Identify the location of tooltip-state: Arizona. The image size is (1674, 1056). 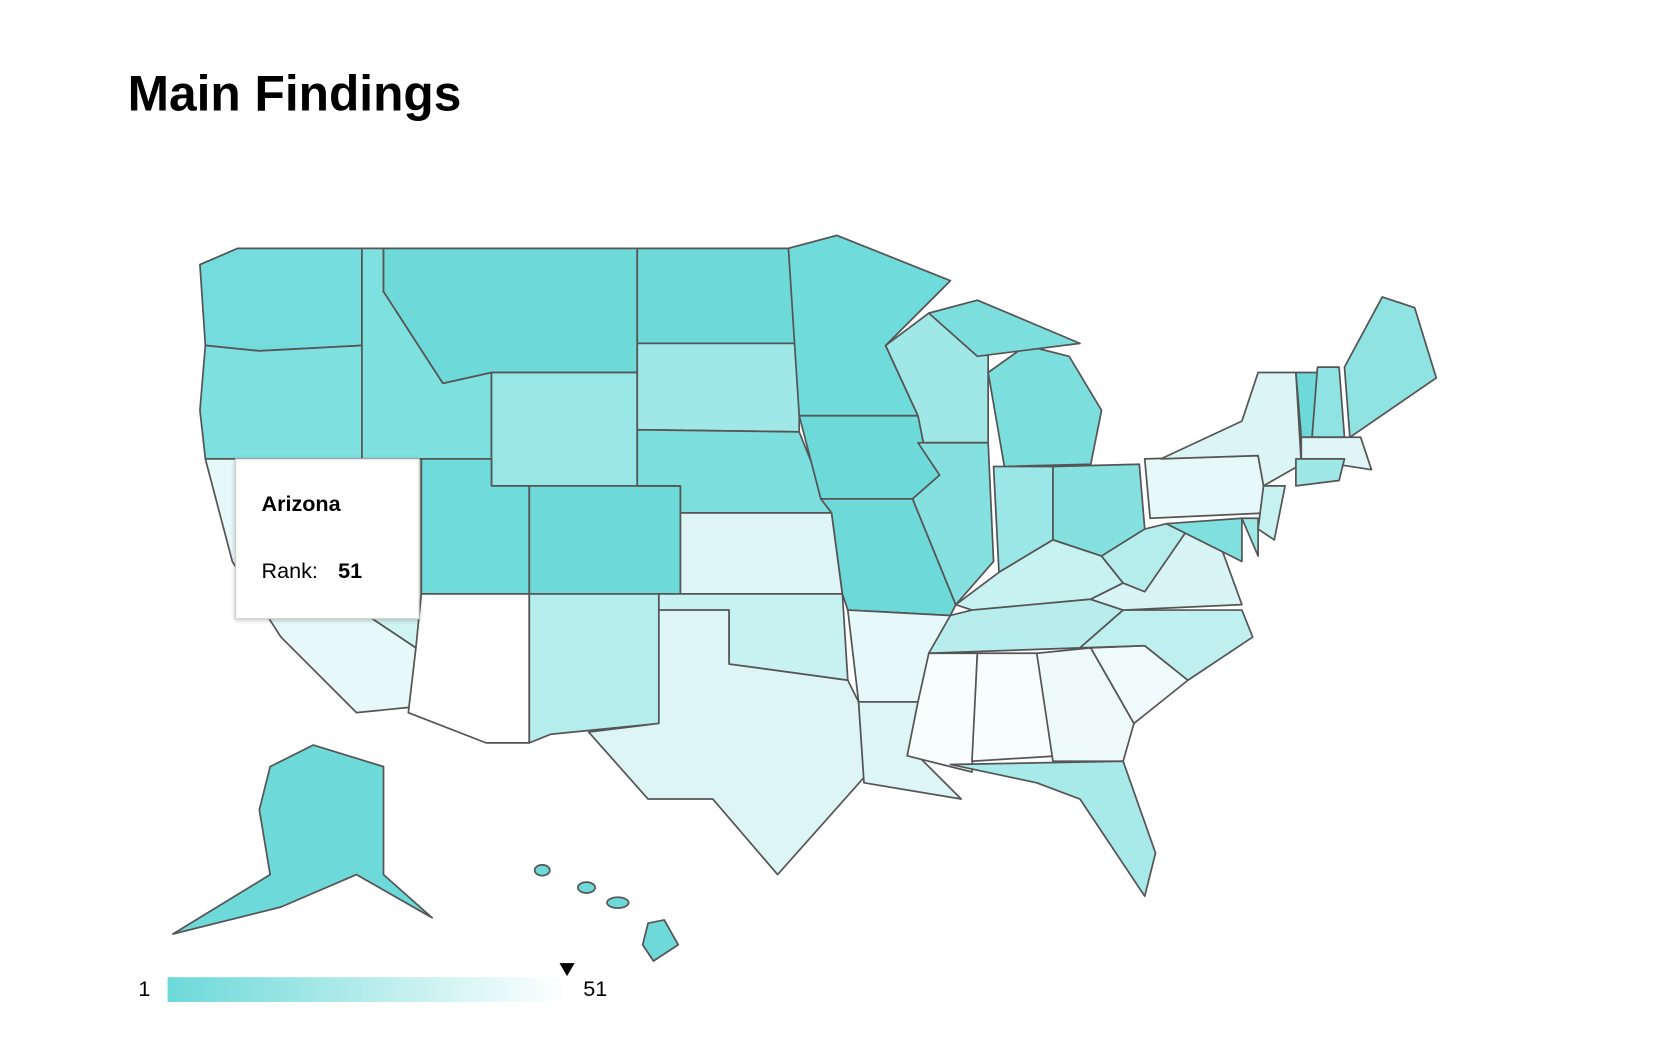
(301, 503).